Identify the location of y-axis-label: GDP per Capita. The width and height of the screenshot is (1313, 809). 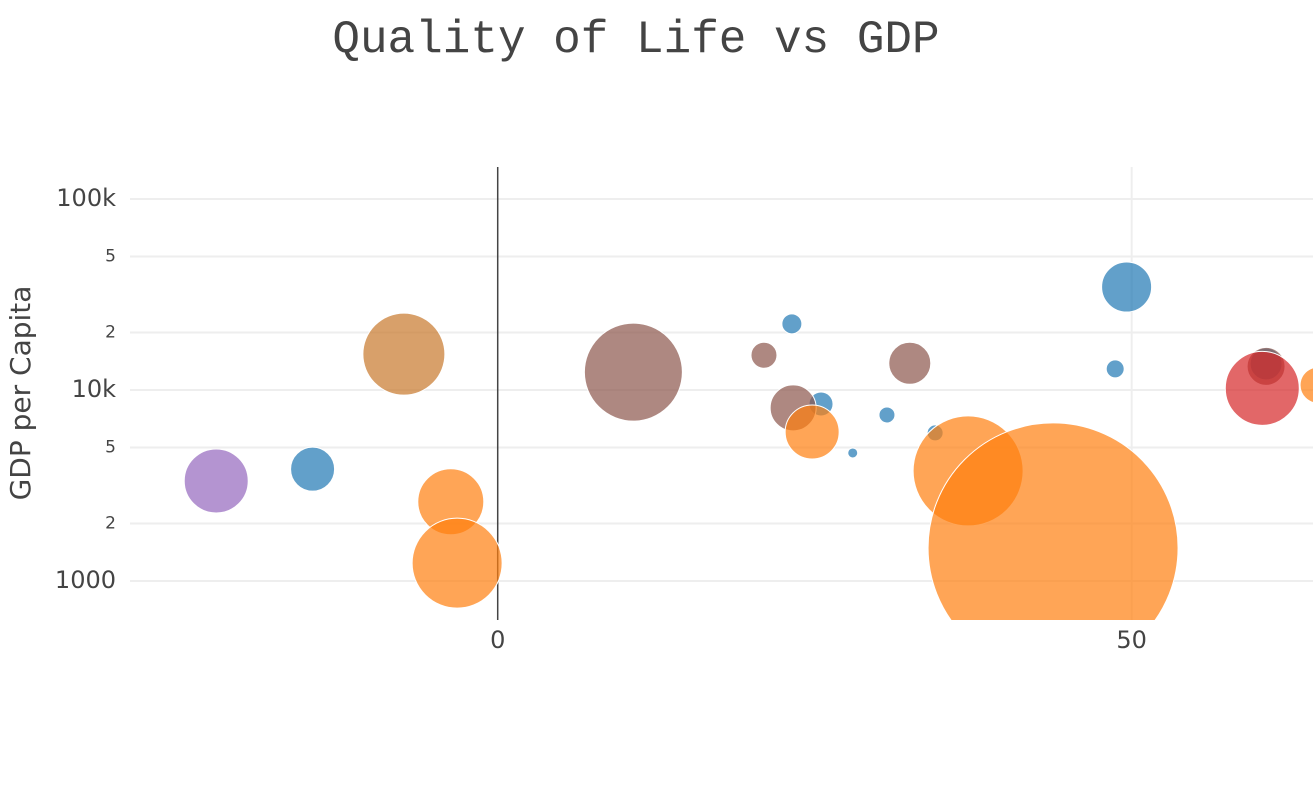
(20, 393).